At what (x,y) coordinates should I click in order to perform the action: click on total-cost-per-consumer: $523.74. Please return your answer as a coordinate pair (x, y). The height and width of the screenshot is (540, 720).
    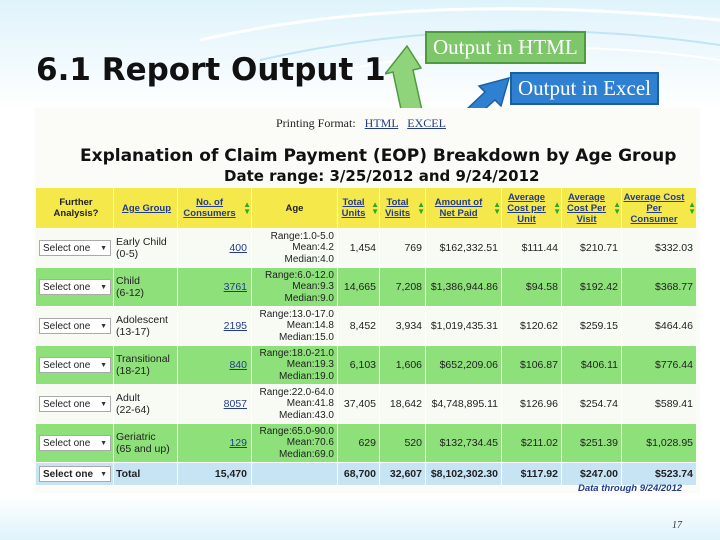
    Looking at the image, I should click on (674, 474).